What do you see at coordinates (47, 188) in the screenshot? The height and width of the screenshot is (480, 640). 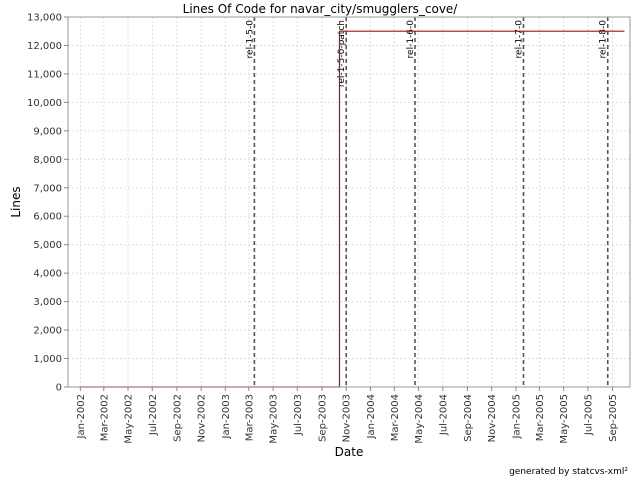 I see `y-tick-label: 7,000` at bounding box center [47, 188].